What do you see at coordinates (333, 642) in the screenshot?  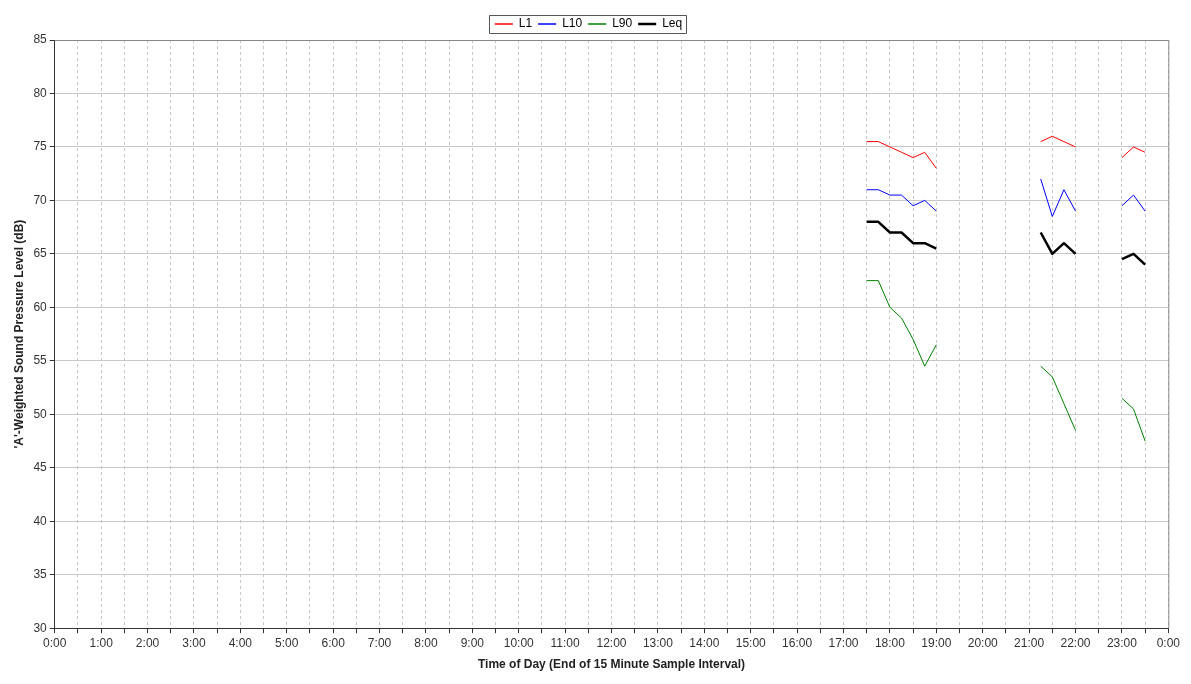 I see `x-tick-label: 6:00` at bounding box center [333, 642].